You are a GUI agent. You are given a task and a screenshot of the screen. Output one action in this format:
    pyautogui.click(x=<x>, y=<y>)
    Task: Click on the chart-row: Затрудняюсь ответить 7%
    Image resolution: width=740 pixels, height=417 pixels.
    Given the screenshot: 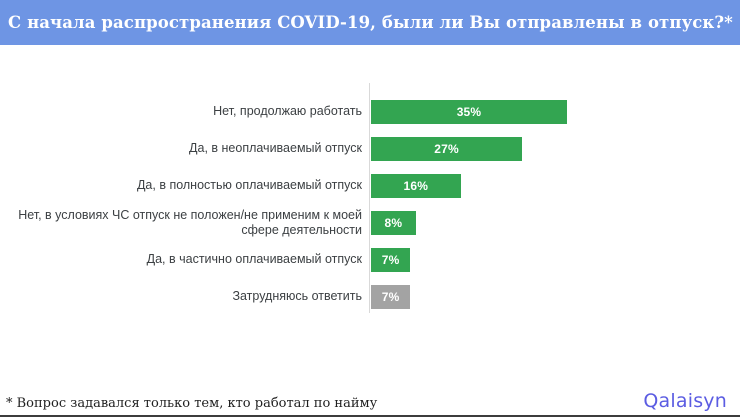 What is the action you would take?
    pyautogui.click(x=370, y=296)
    